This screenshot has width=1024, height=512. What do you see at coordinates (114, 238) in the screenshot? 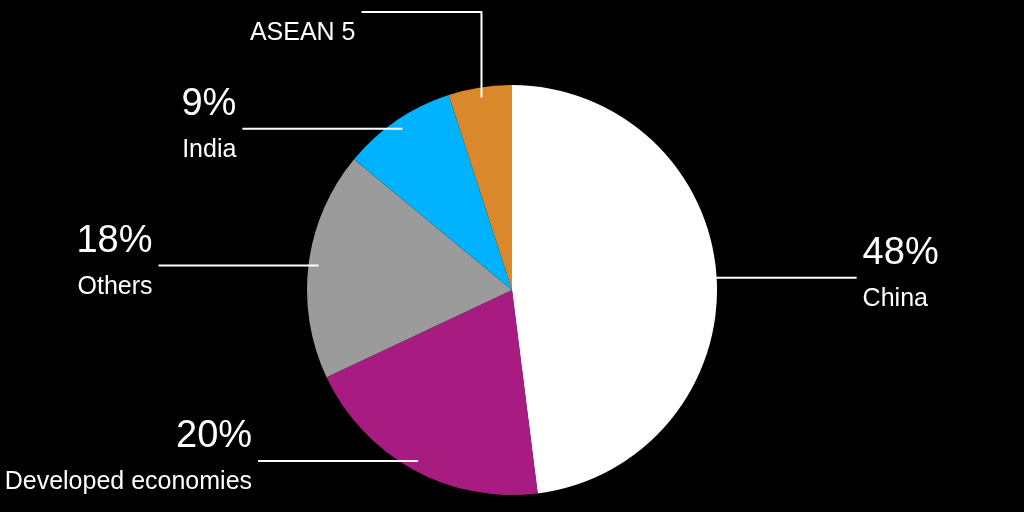
I see `data-label: 18%` at bounding box center [114, 238].